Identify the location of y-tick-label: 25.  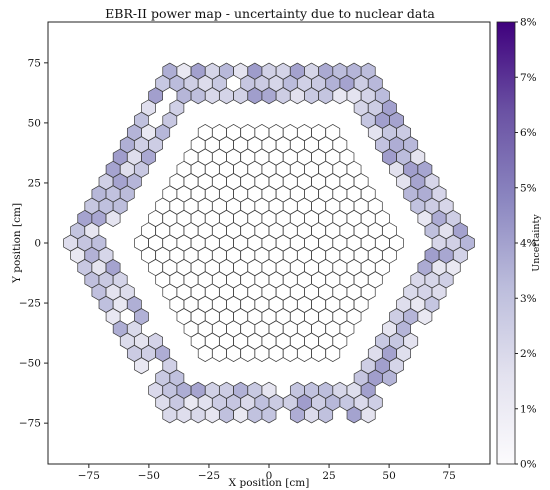
(34, 183).